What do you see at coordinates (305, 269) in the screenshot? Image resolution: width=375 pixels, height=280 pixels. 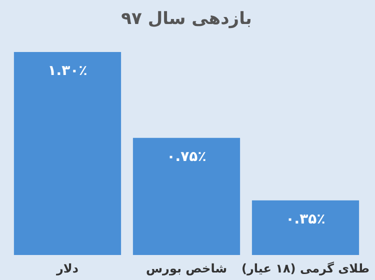 I see `x-tick-label: طلای گرمی (۱۸ عیار)` at bounding box center [305, 269].